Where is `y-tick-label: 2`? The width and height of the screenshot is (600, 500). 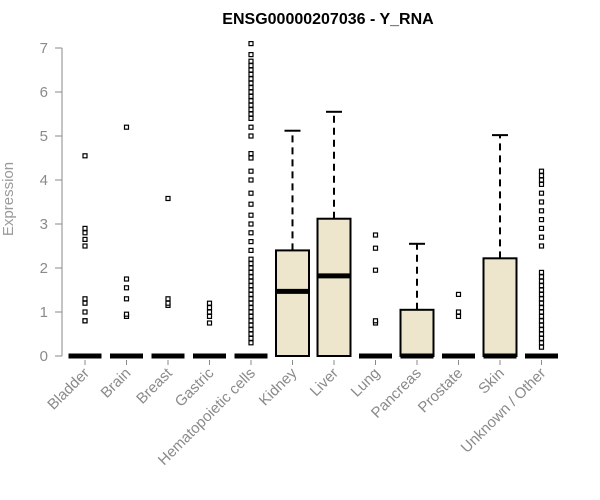 y-tick-label: 2 is located at coordinates (44, 268).